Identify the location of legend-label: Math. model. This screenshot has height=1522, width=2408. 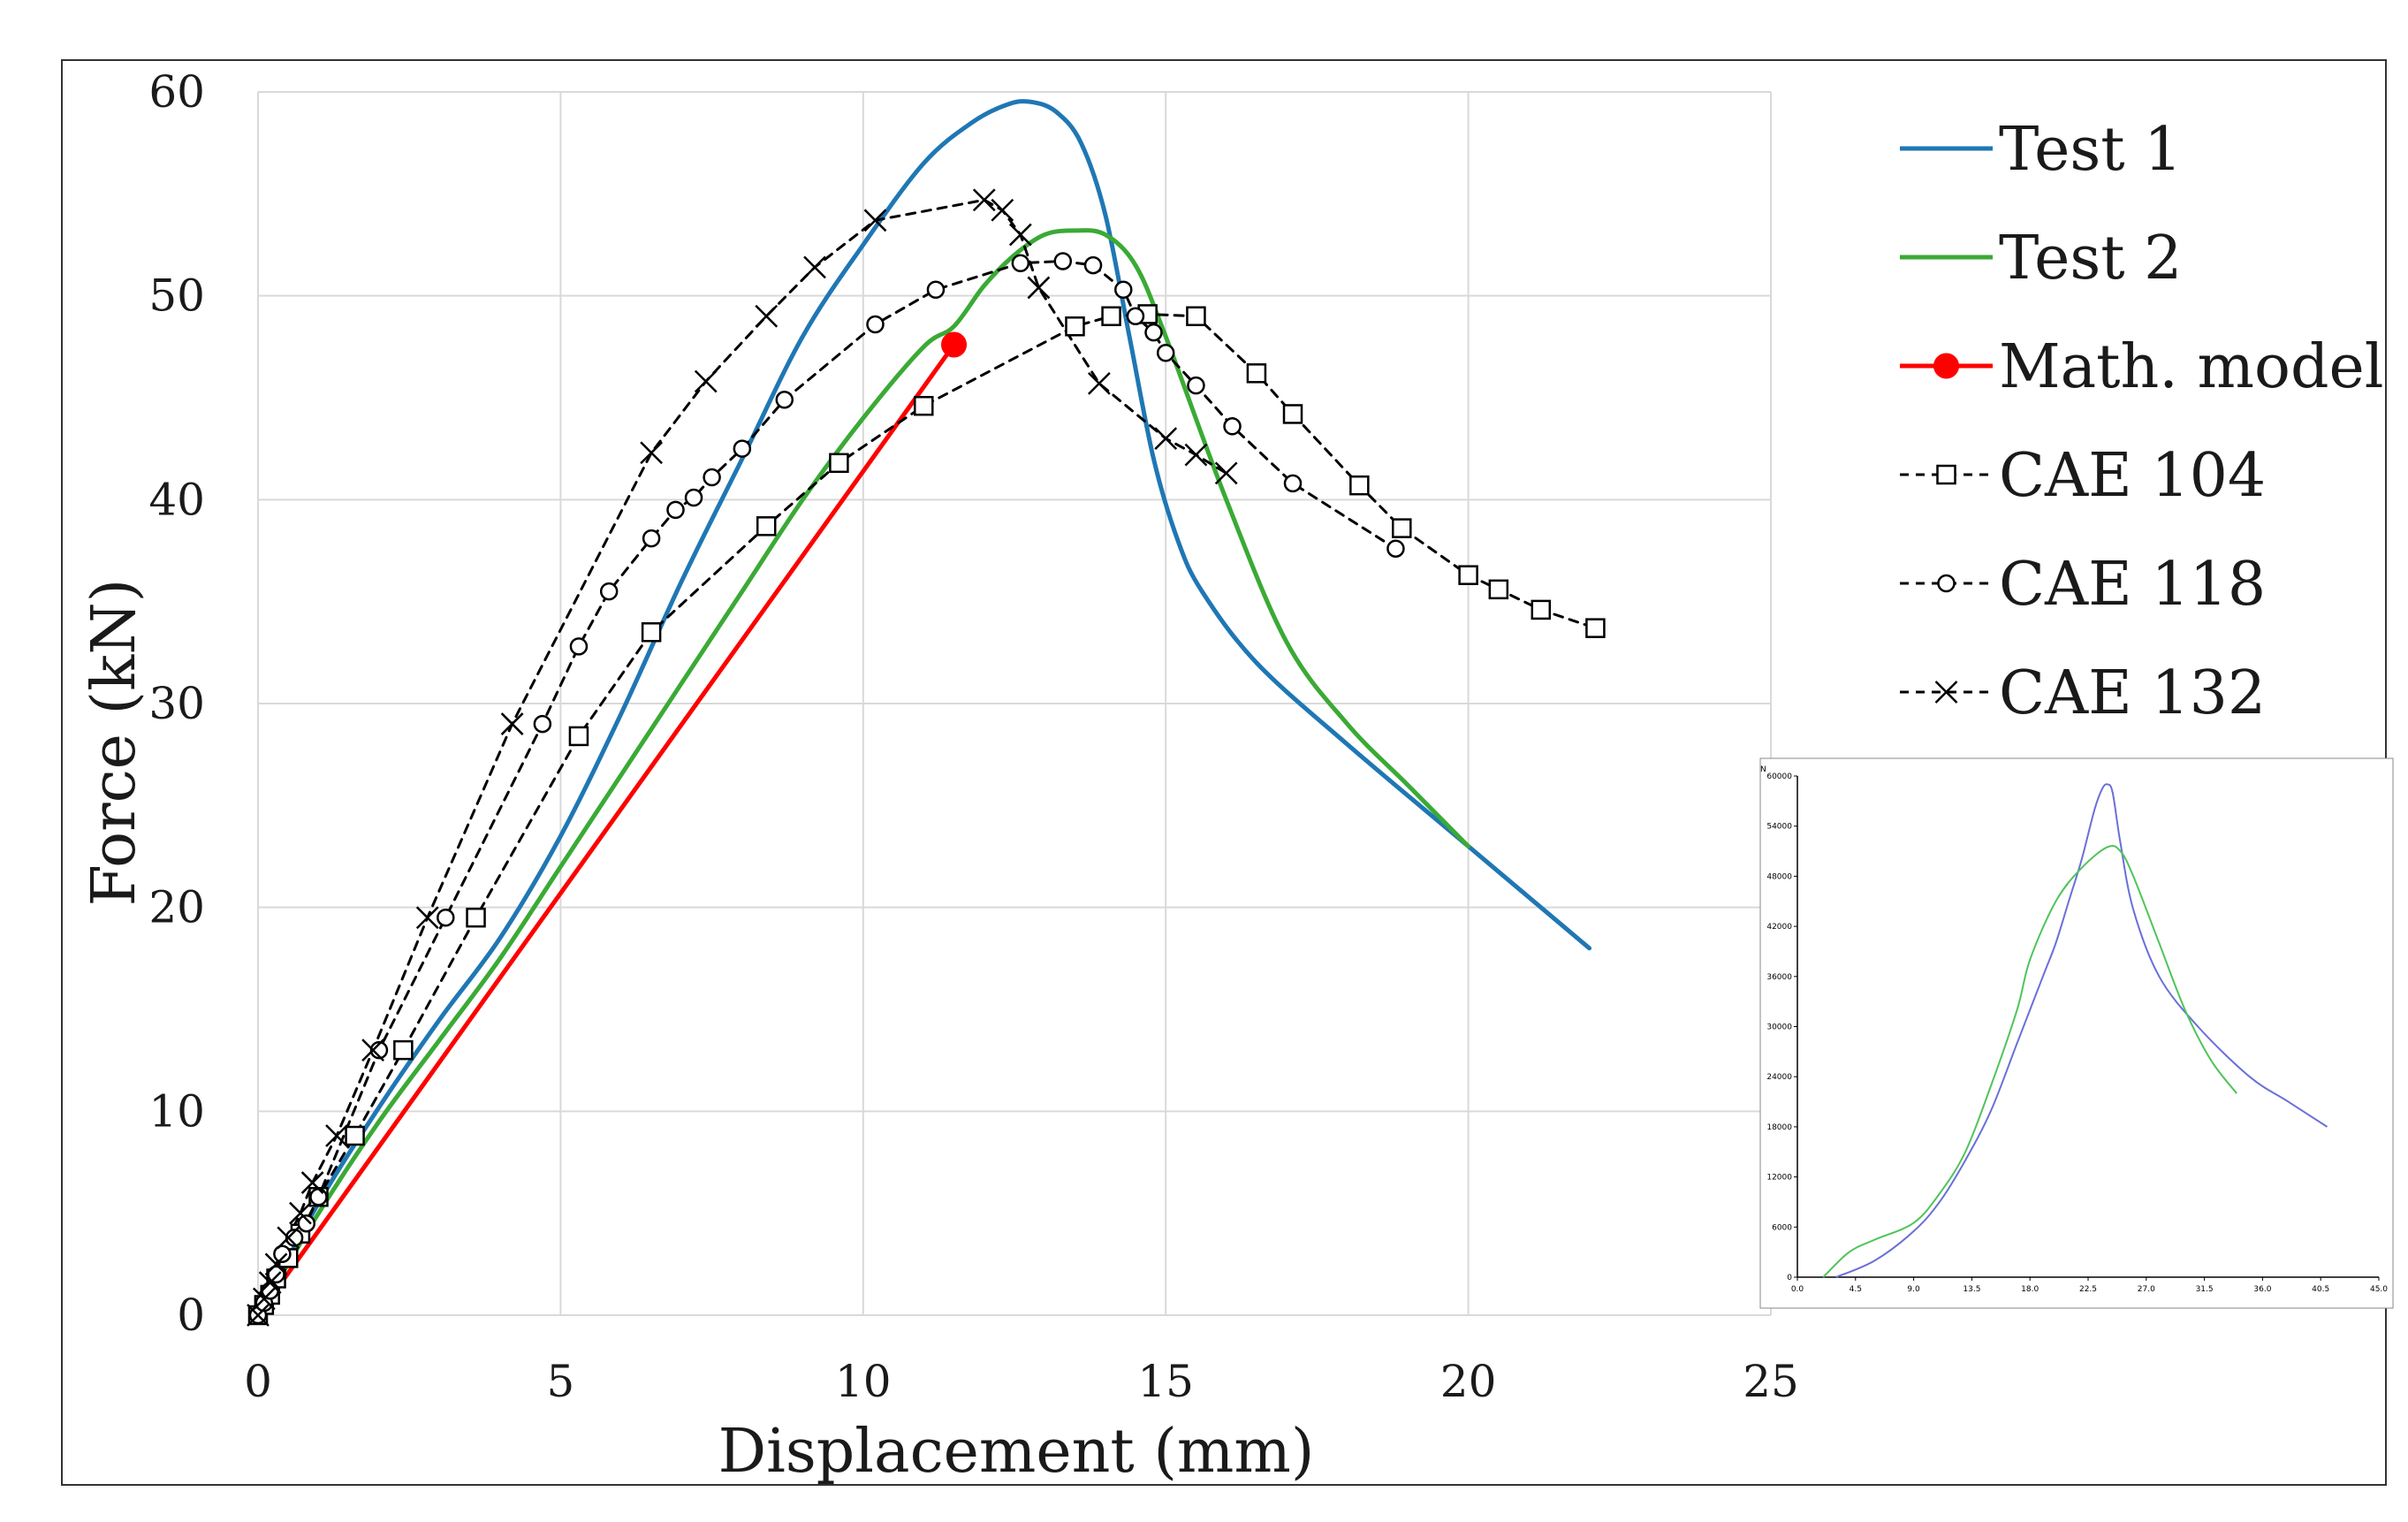
(2191, 367).